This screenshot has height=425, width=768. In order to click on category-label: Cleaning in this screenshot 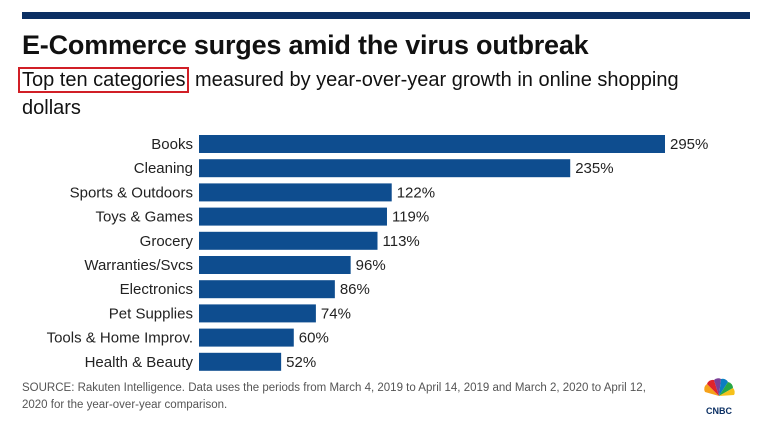, I will do `click(163, 168)`.